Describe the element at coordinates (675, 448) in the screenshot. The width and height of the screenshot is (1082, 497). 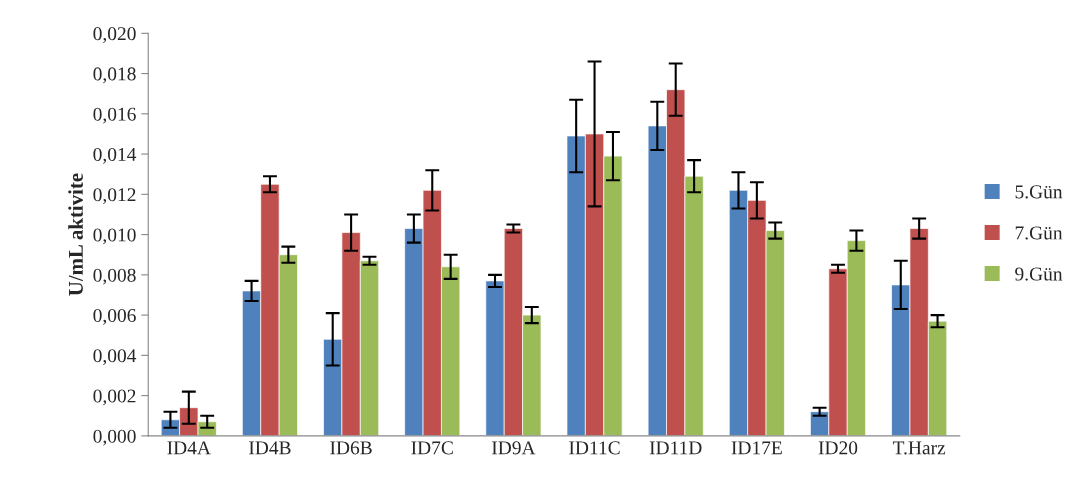
I see `x-tick-label: ID11D` at that location.